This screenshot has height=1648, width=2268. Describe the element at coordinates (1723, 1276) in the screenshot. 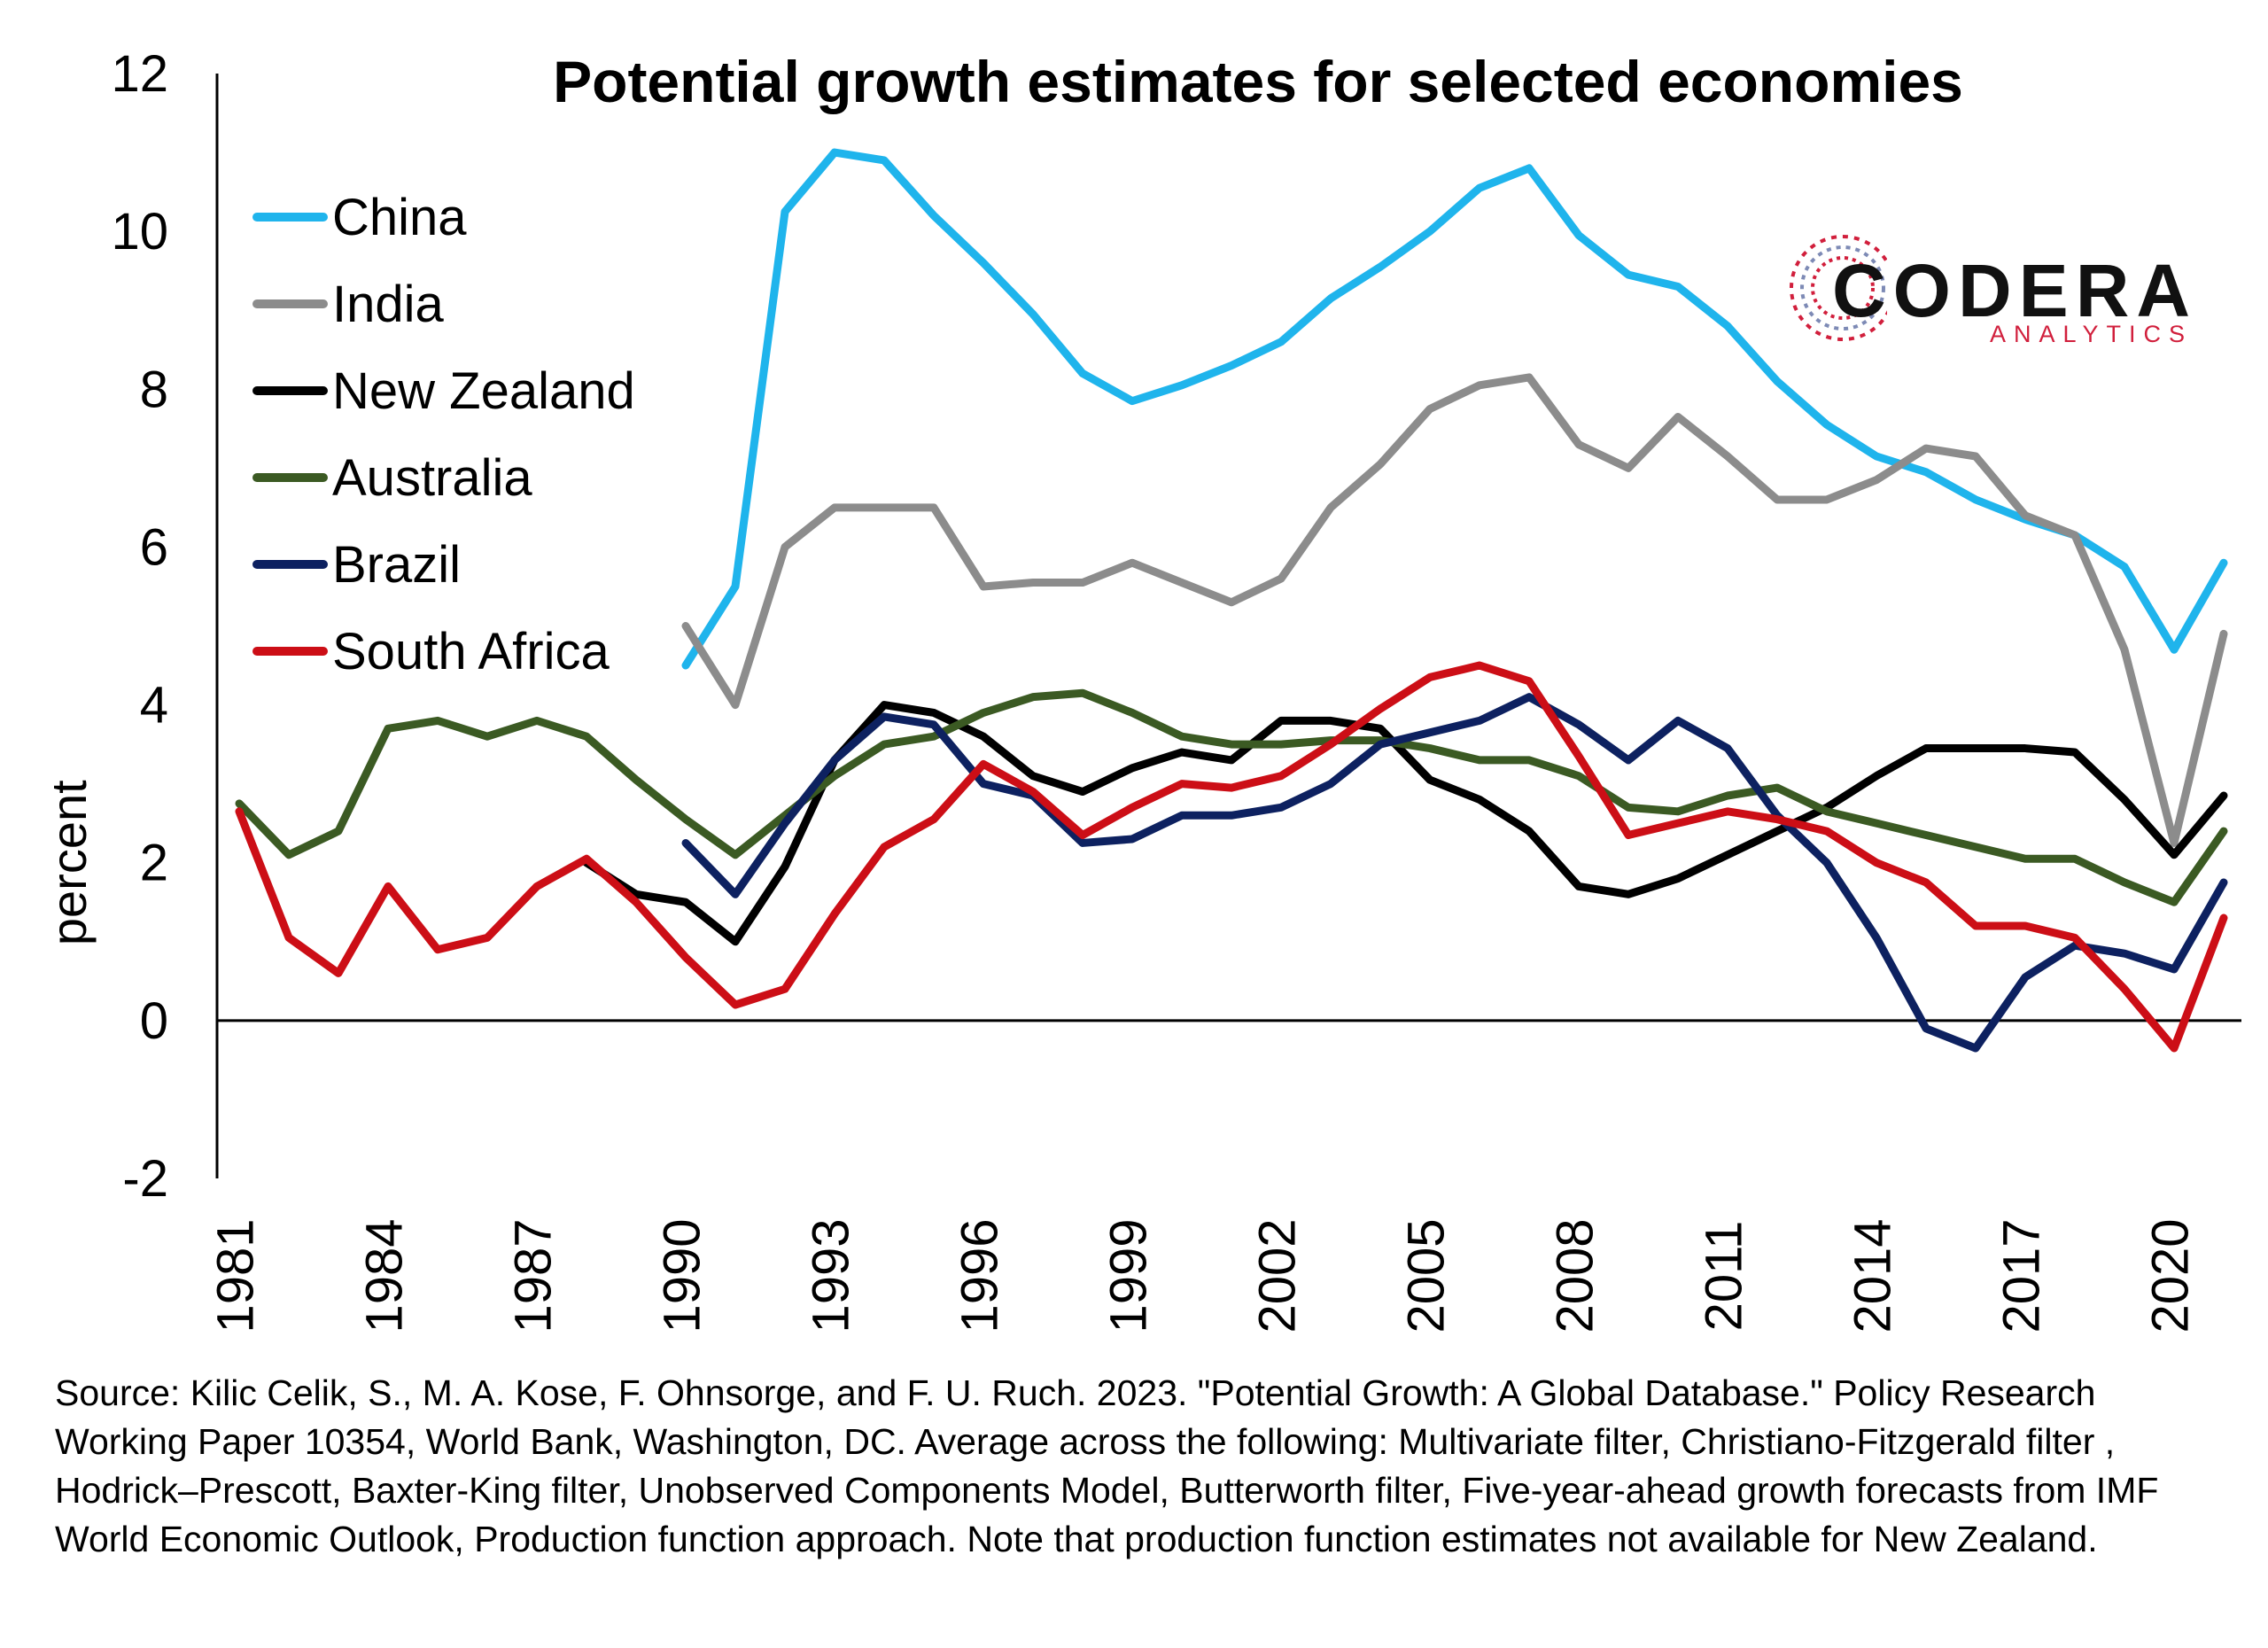

I see `x-tick-label: 2011` at that location.